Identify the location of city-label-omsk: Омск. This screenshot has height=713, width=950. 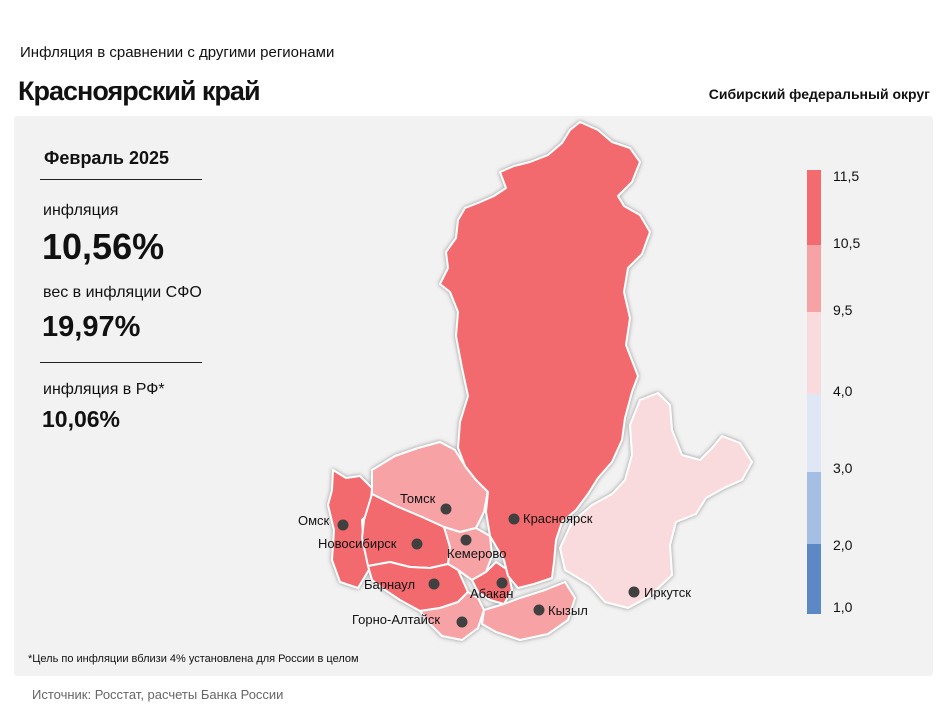
(314, 520).